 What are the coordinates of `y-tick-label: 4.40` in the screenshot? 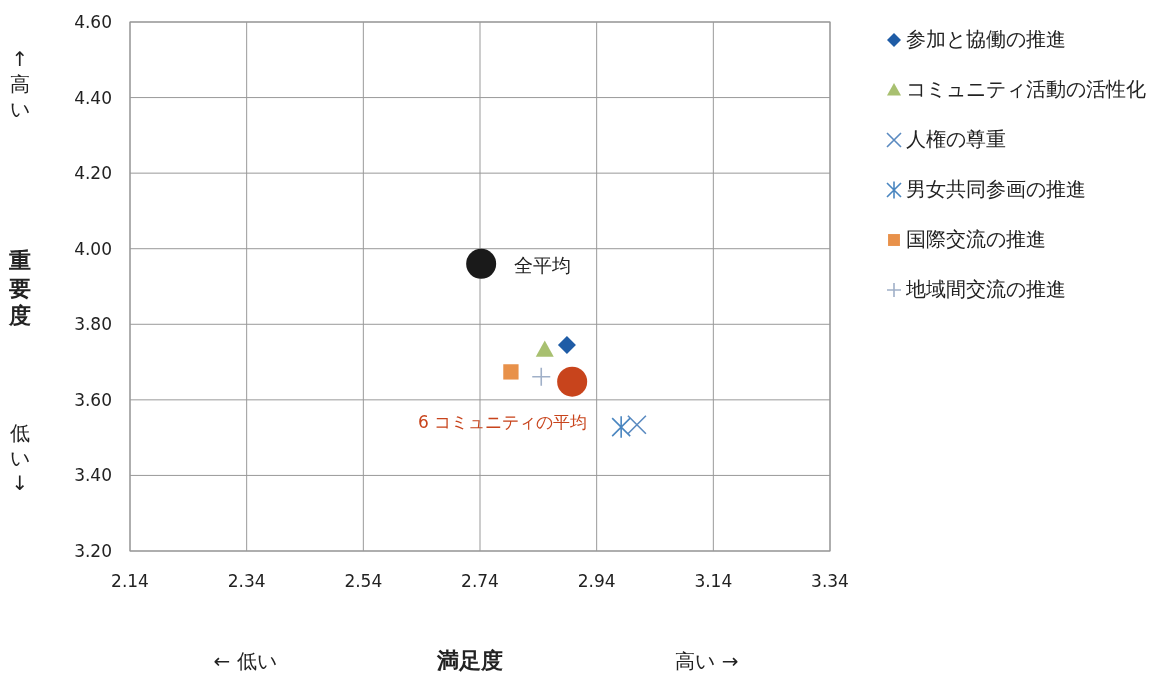 It's located at (93, 97).